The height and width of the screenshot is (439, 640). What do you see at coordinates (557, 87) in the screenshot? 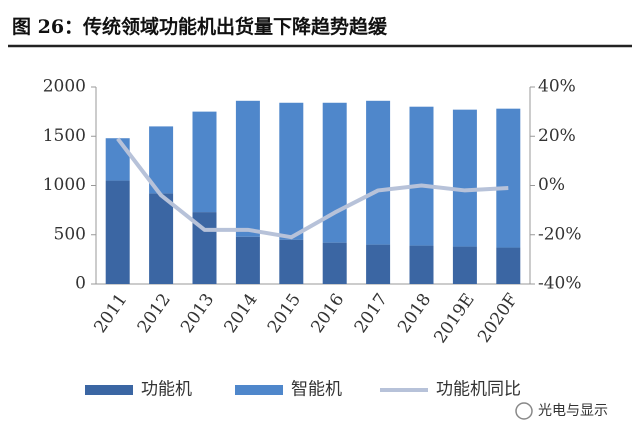
I see `y2-tick-label: 40%` at bounding box center [557, 87].